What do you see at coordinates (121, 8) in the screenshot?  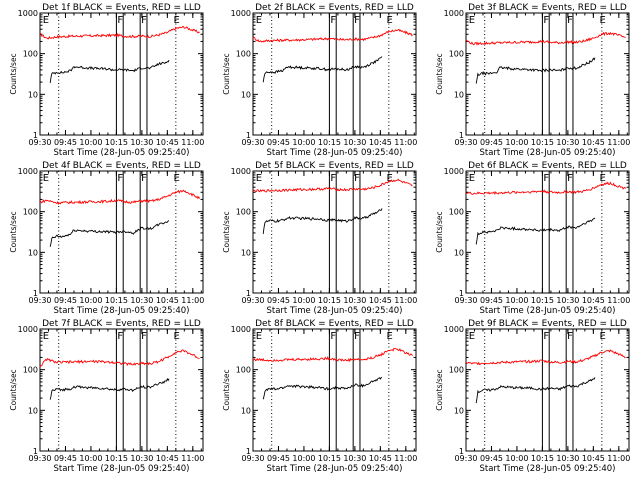 I see `panel-title: Det 1f BLACK = Events, RED = LLD` at bounding box center [121, 8].